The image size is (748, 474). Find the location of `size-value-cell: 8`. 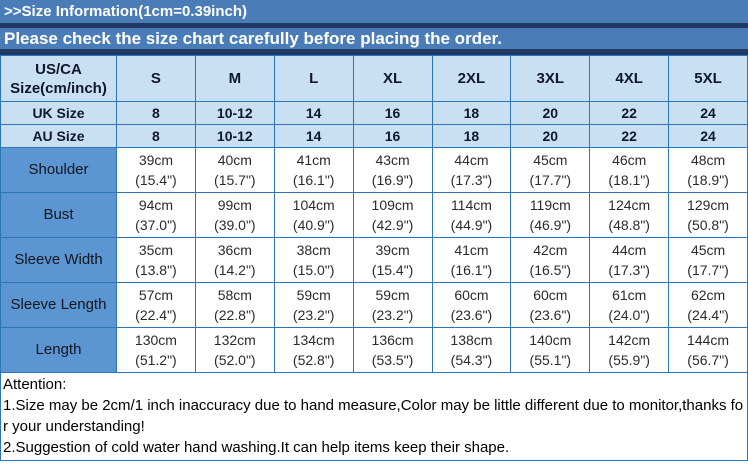

size-value-cell: 8 is located at coordinates (156, 113).